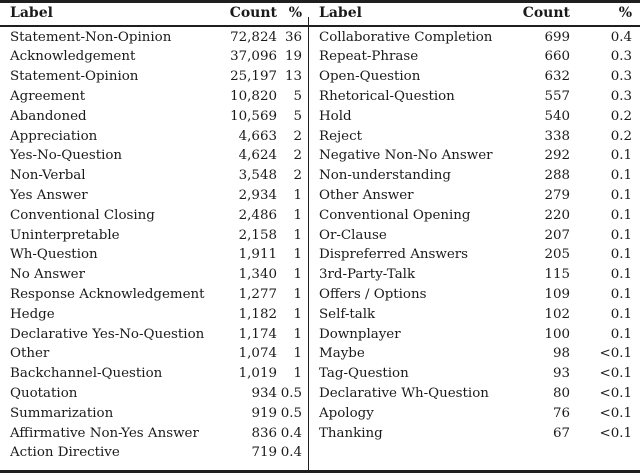 This screenshot has height=476, width=640. What do you see at coordinates (54, 136) in the screenshot?
I see `label-cell: Appreciation` at bounding box center [54, 136].